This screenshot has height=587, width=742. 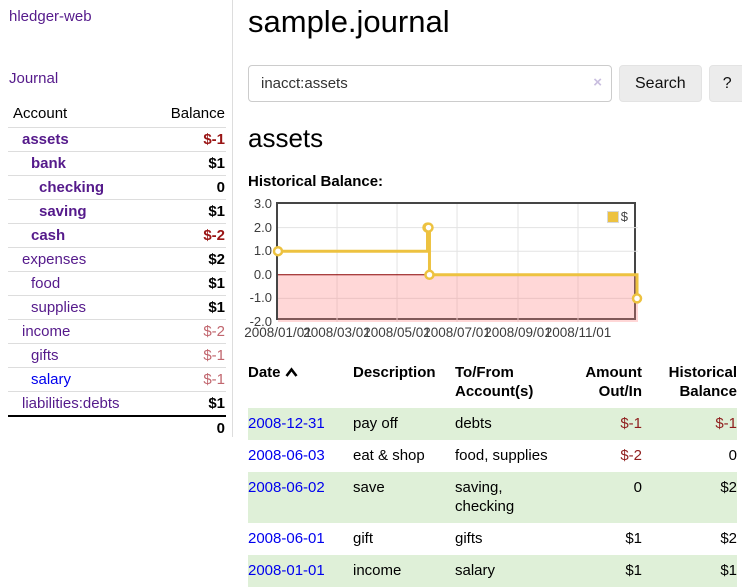 I want to click on chart-legend: $, so click(x=617, y=216).